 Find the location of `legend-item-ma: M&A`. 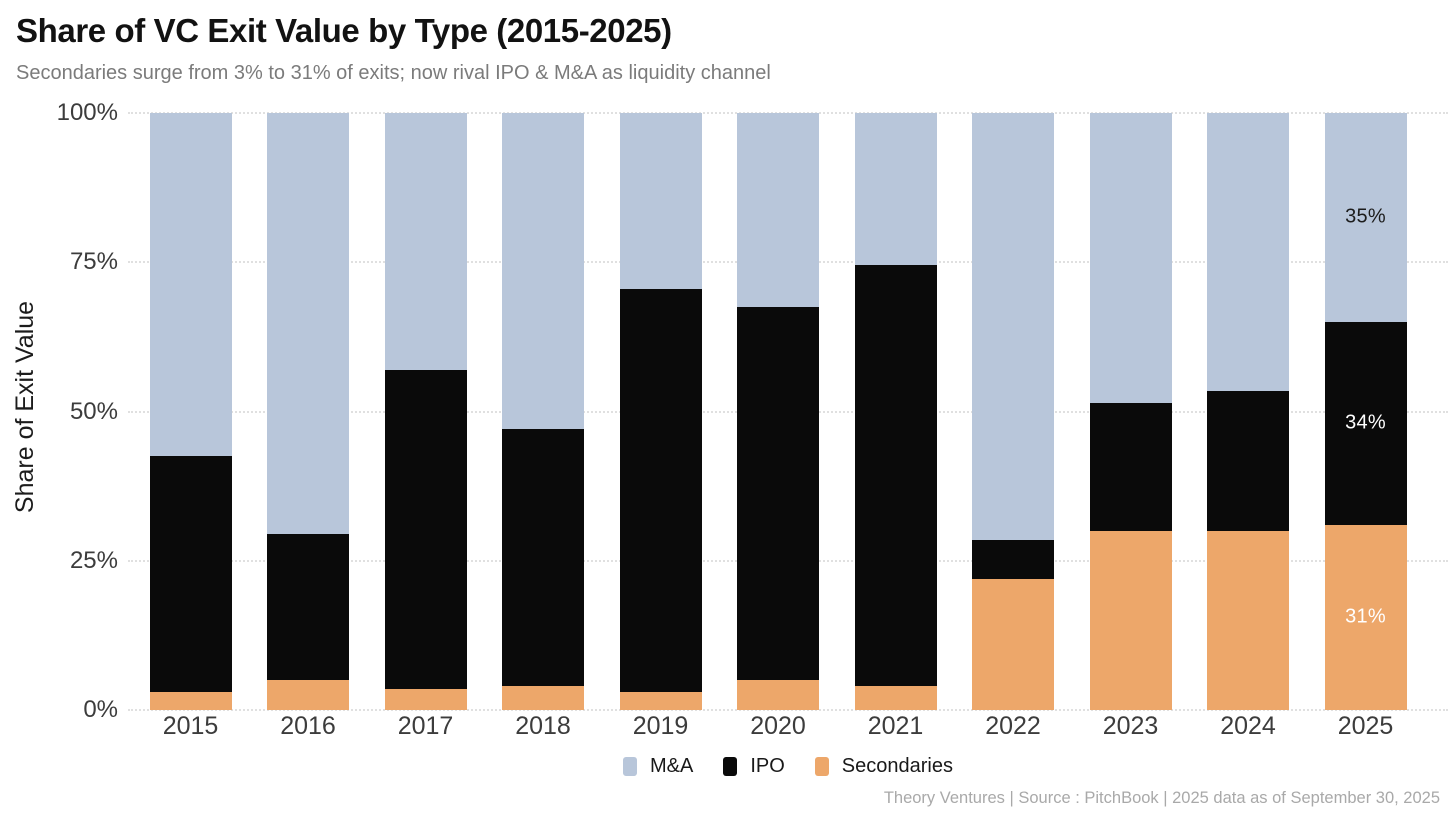

legend-item-ma: M&A is located at coordinates (658, 766).